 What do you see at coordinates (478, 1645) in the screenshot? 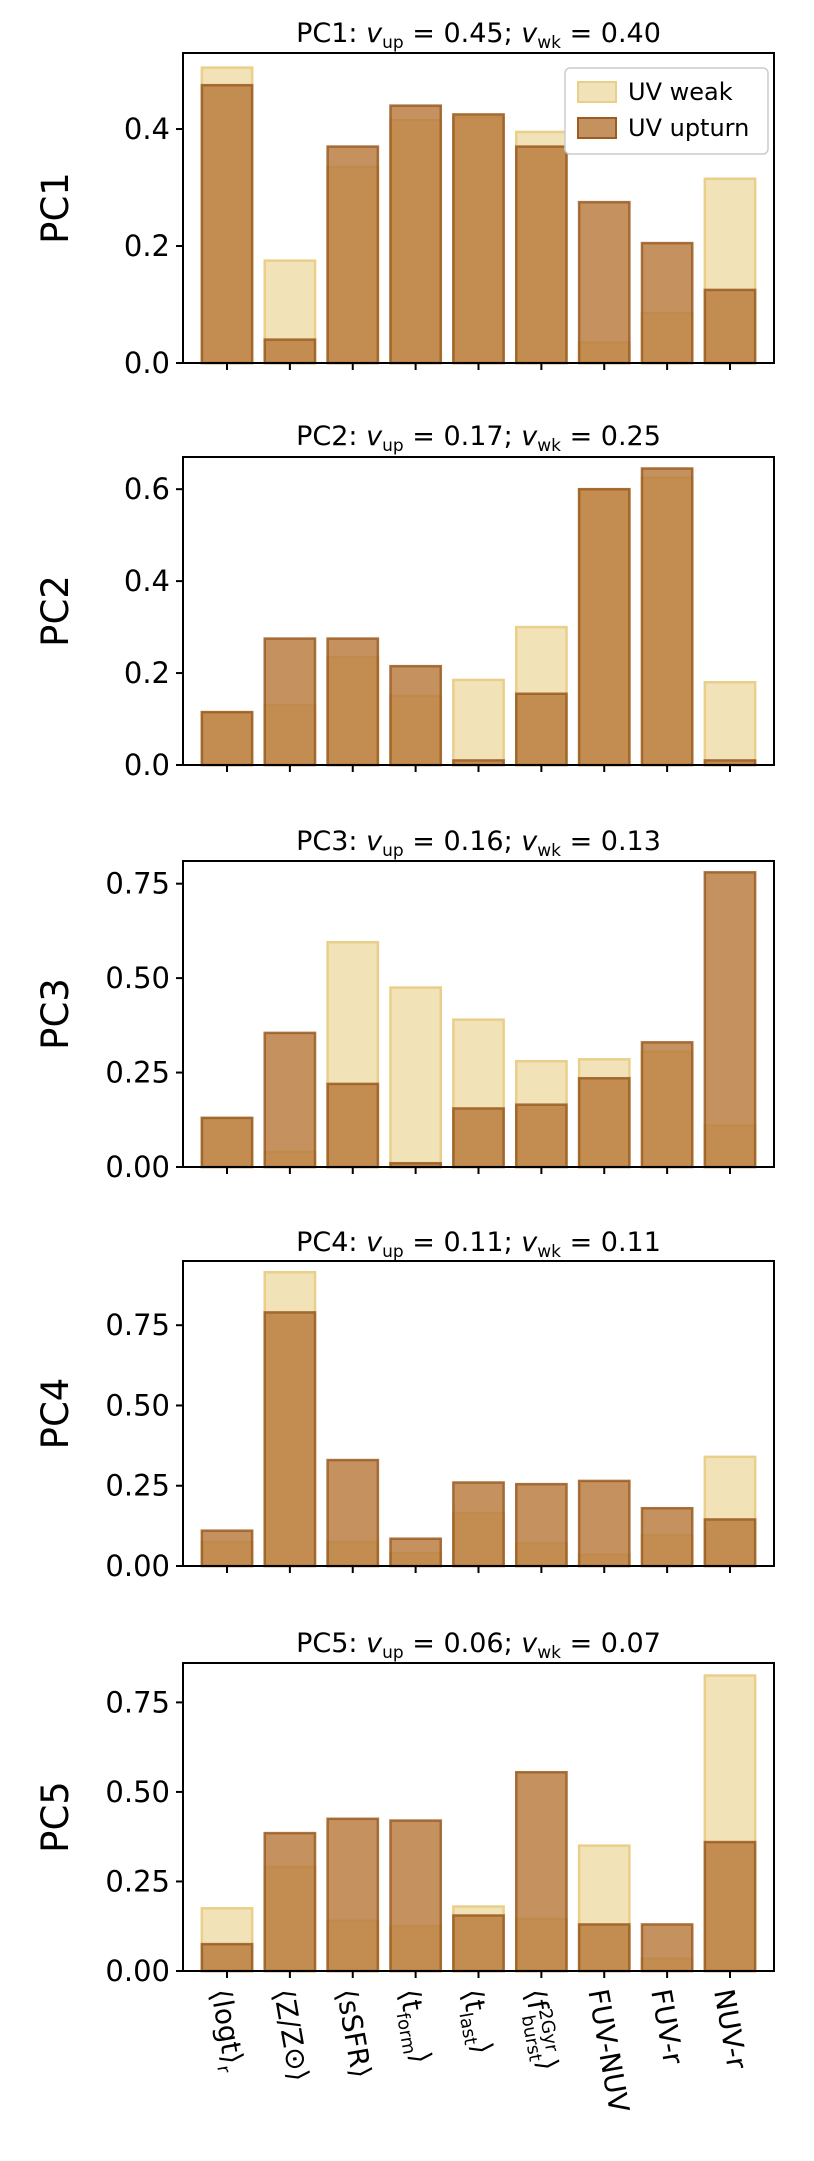
I see `chart-title: PC5: vup = 0.06; vwk = 0.07` at bounding box center [478, 1645].